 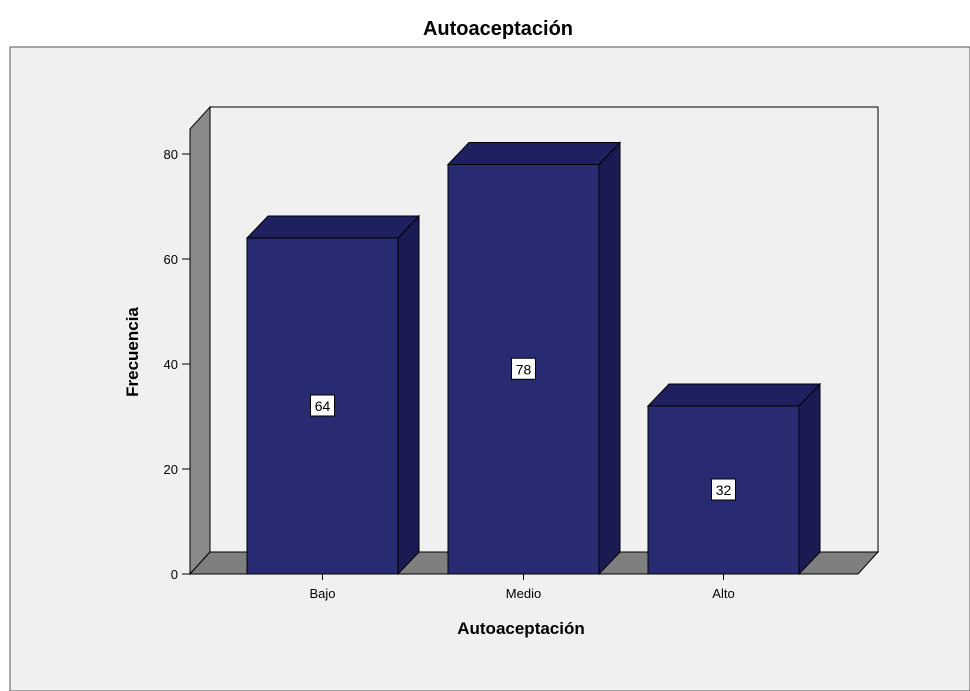 What do you see at coordinates (171, 154) in the screenshot?
I see `y-tick-label: 80` at bounding box center [171, 154].